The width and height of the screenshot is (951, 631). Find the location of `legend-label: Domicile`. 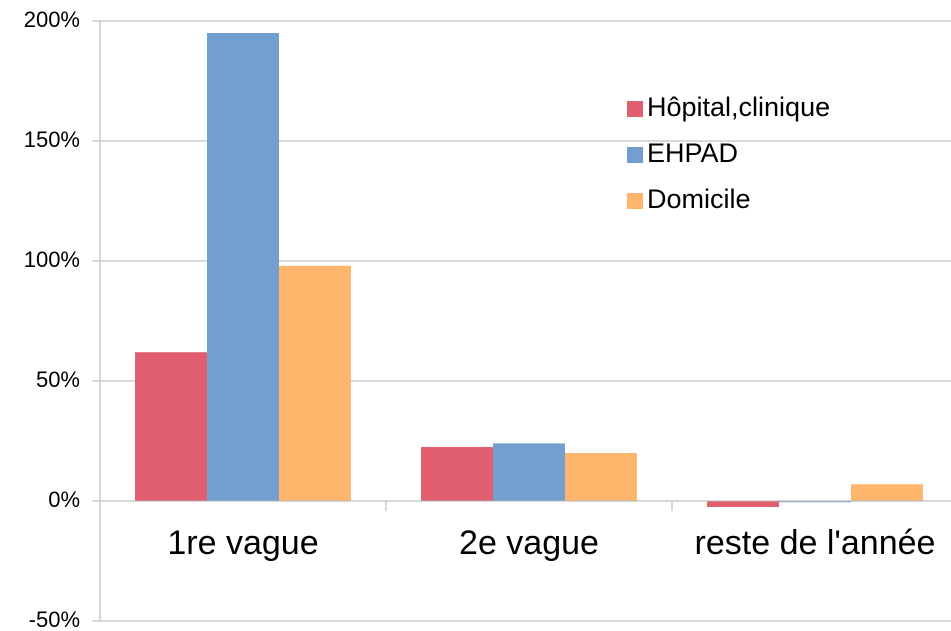

legend-label: Domicile is located at coordinates (699, 199).